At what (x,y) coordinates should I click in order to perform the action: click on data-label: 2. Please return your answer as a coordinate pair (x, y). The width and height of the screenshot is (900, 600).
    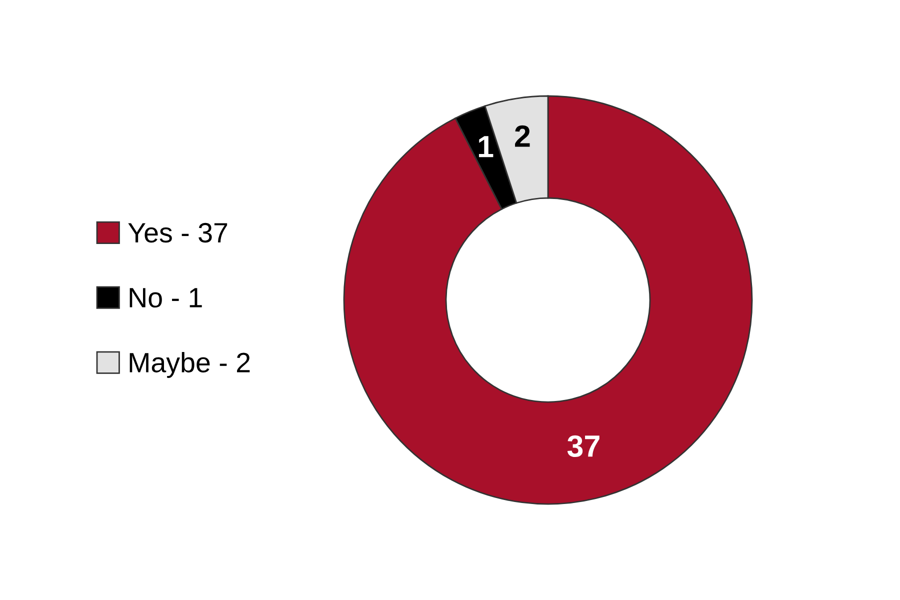
    Looking at the image, I should click on (522, 136).